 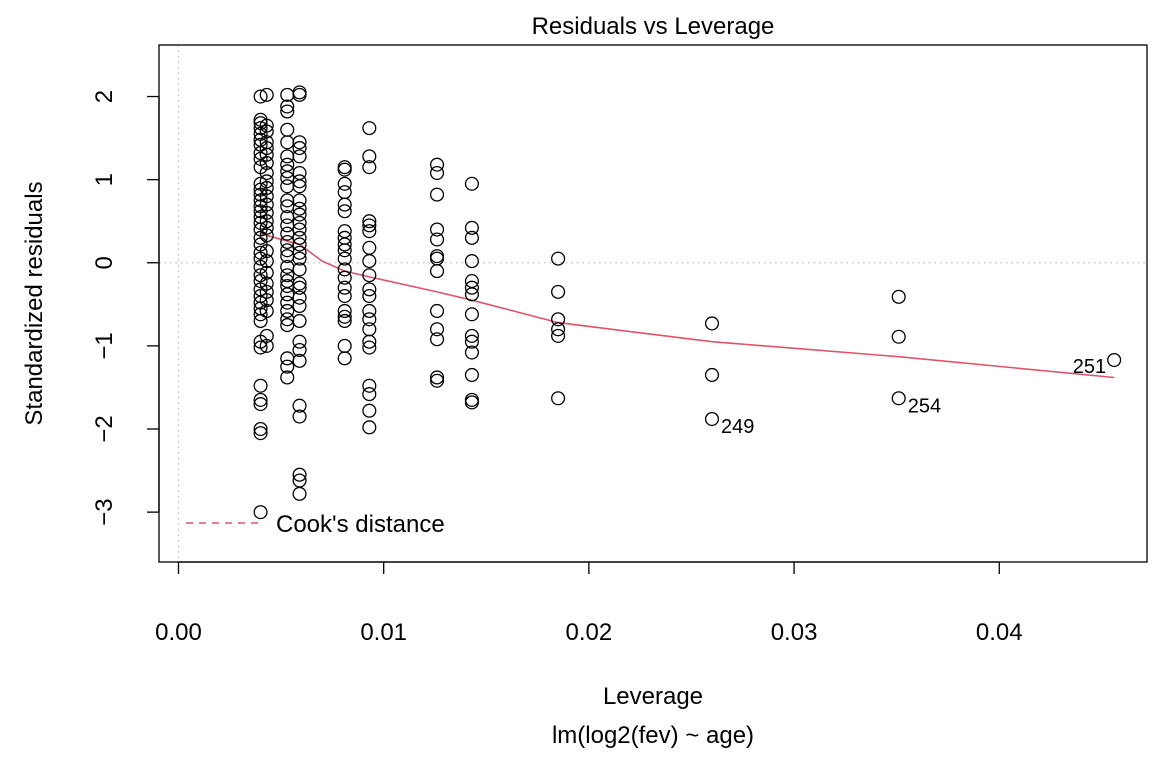 What do you see at coordinates (737, 427) in the screenshot?
I see `point-label-249: 249` at bounding box center [737, 427].